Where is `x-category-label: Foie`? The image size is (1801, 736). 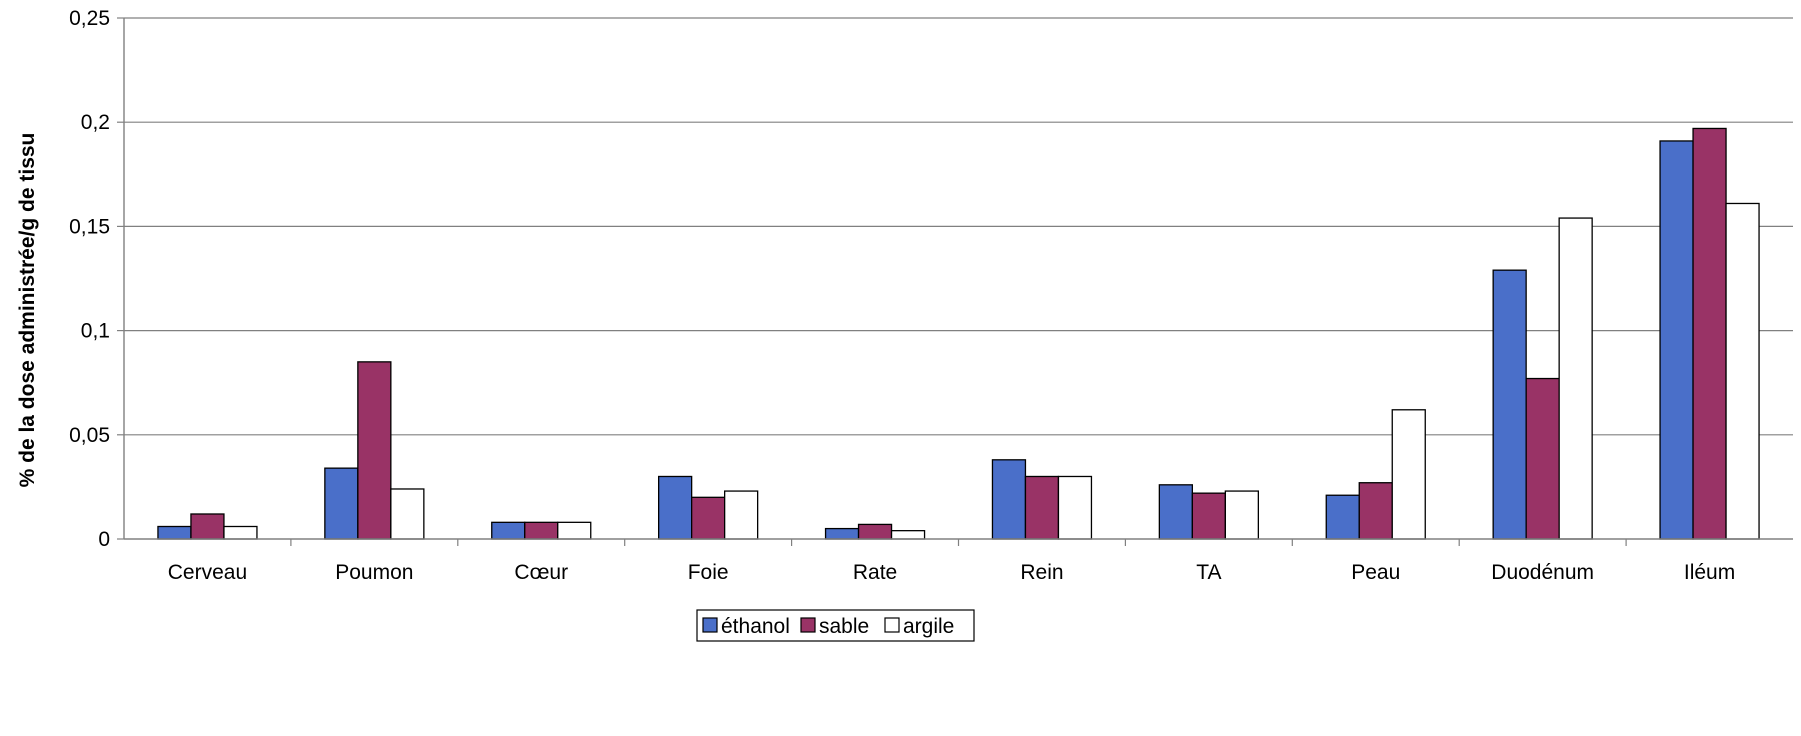
x-category-label: Foie is located at coordinates (708, 572).